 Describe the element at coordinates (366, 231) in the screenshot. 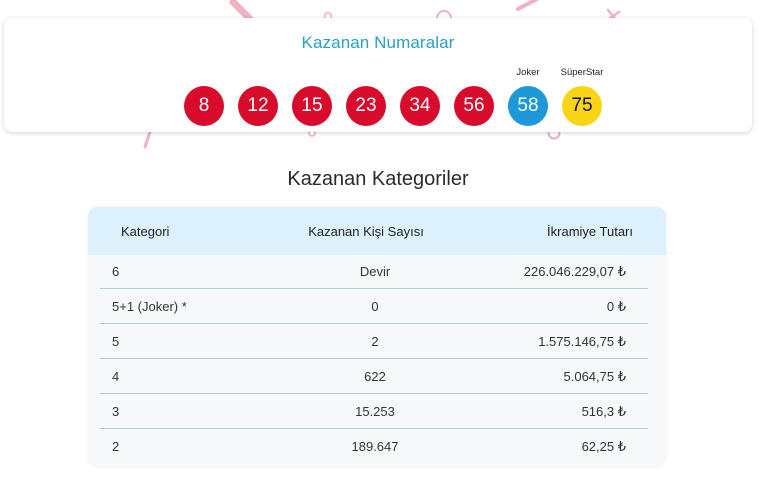

I see `header-winner-count: Kazanan Kişi Sayısı` at that location.